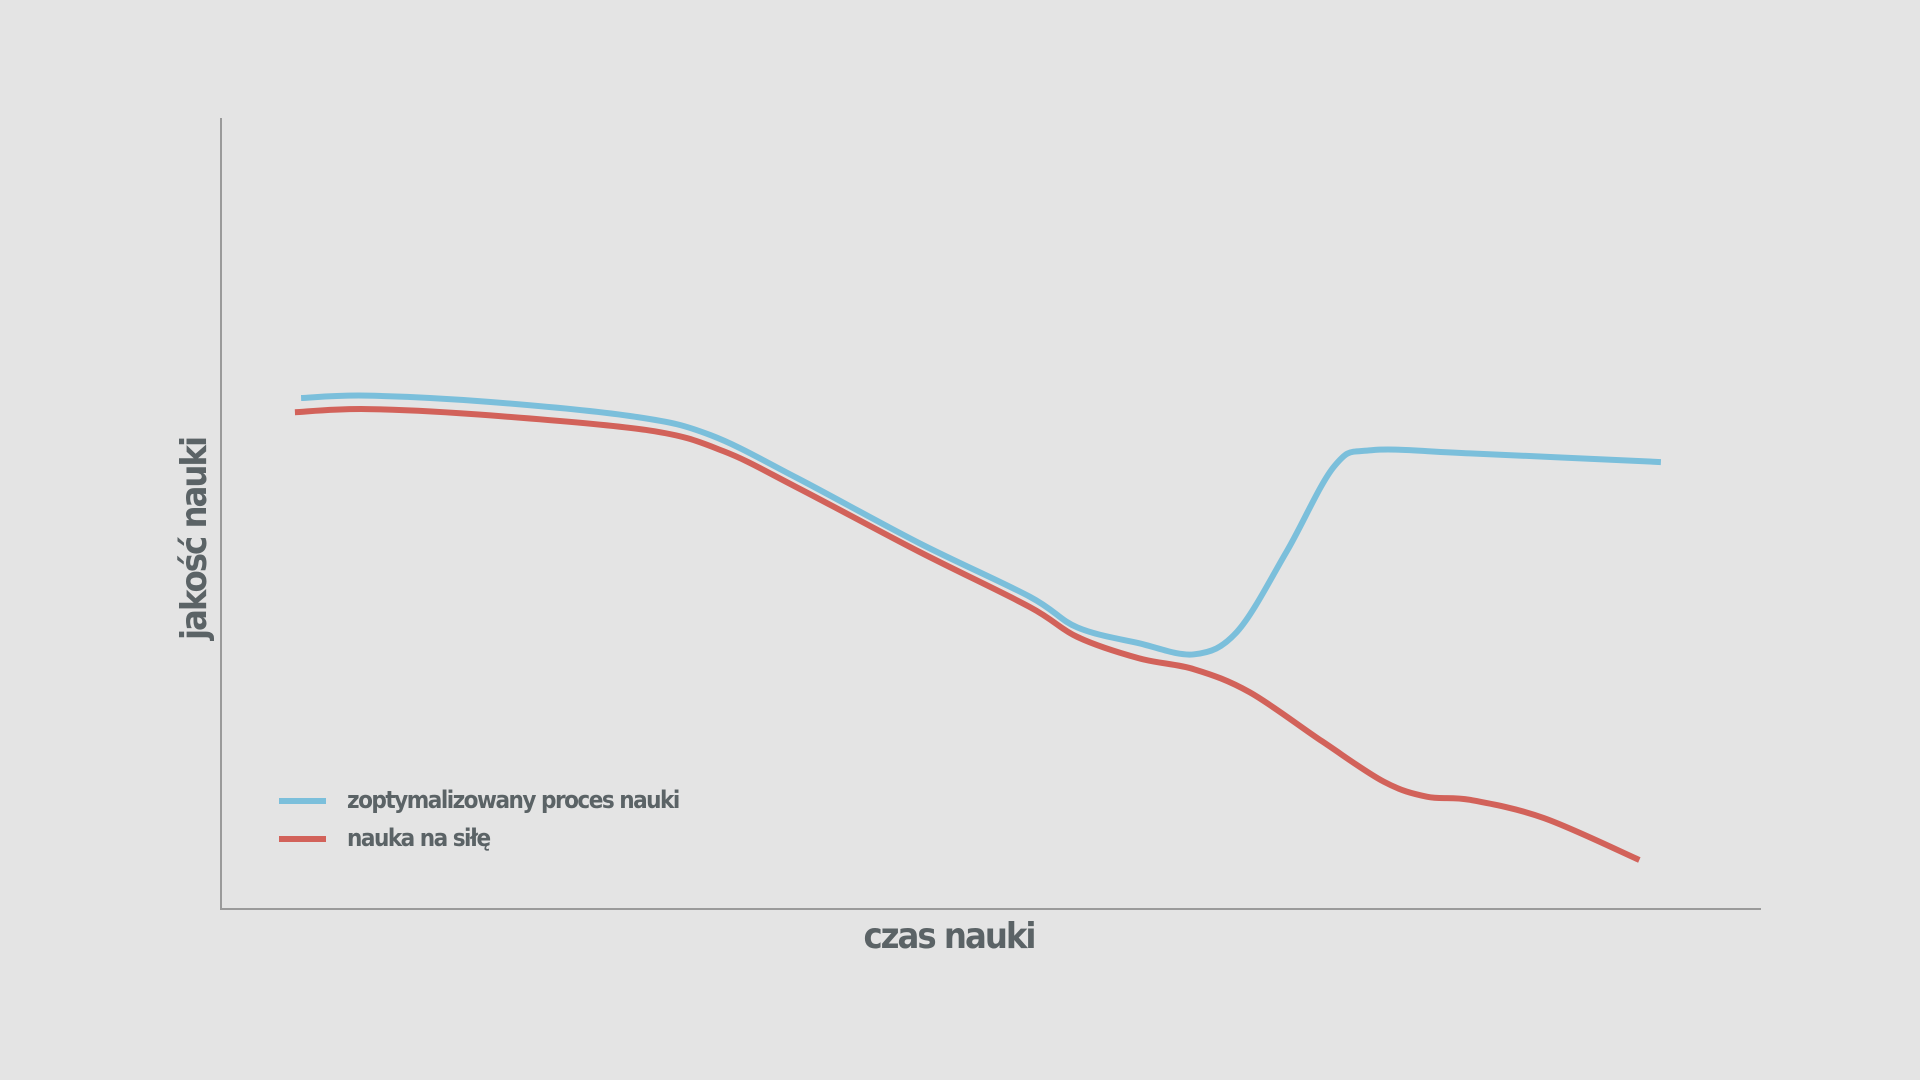 This screenshot has width=1920, height=1080. Describe the element at coordinates (418, 838) in the screenshot. I see `legend-label: nauka na siłę` at that location.